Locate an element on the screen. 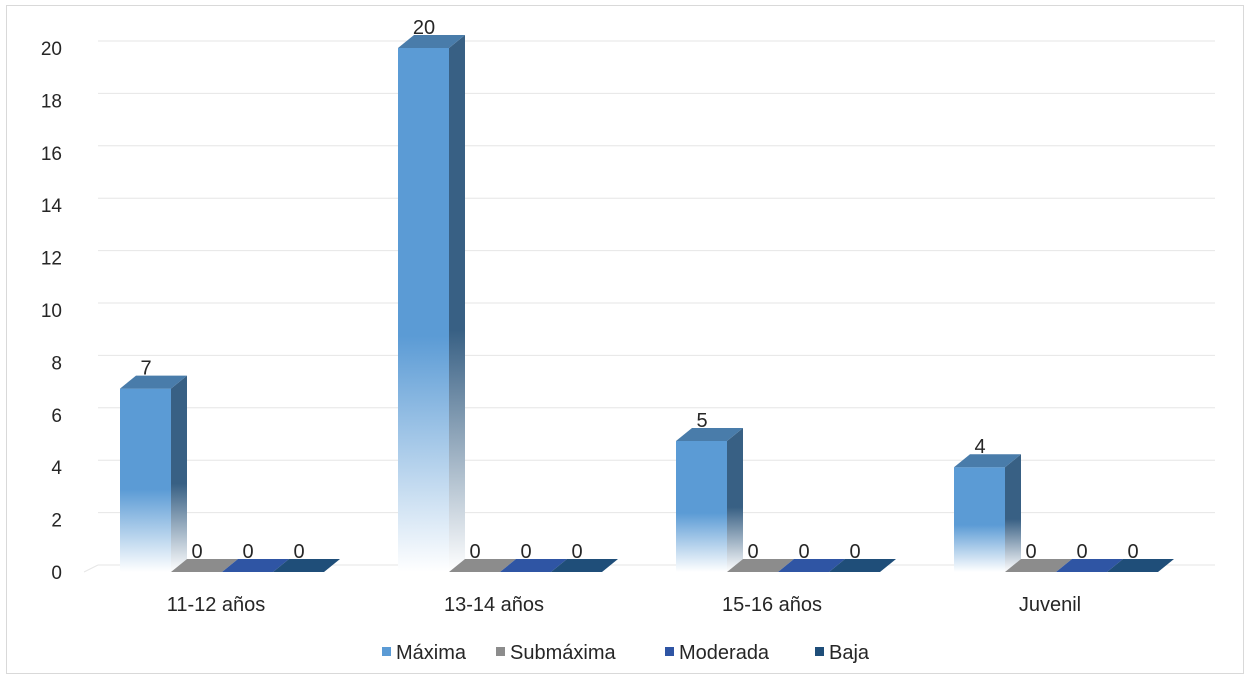  legend-label: Máxima is located at coordinates (431, 653).